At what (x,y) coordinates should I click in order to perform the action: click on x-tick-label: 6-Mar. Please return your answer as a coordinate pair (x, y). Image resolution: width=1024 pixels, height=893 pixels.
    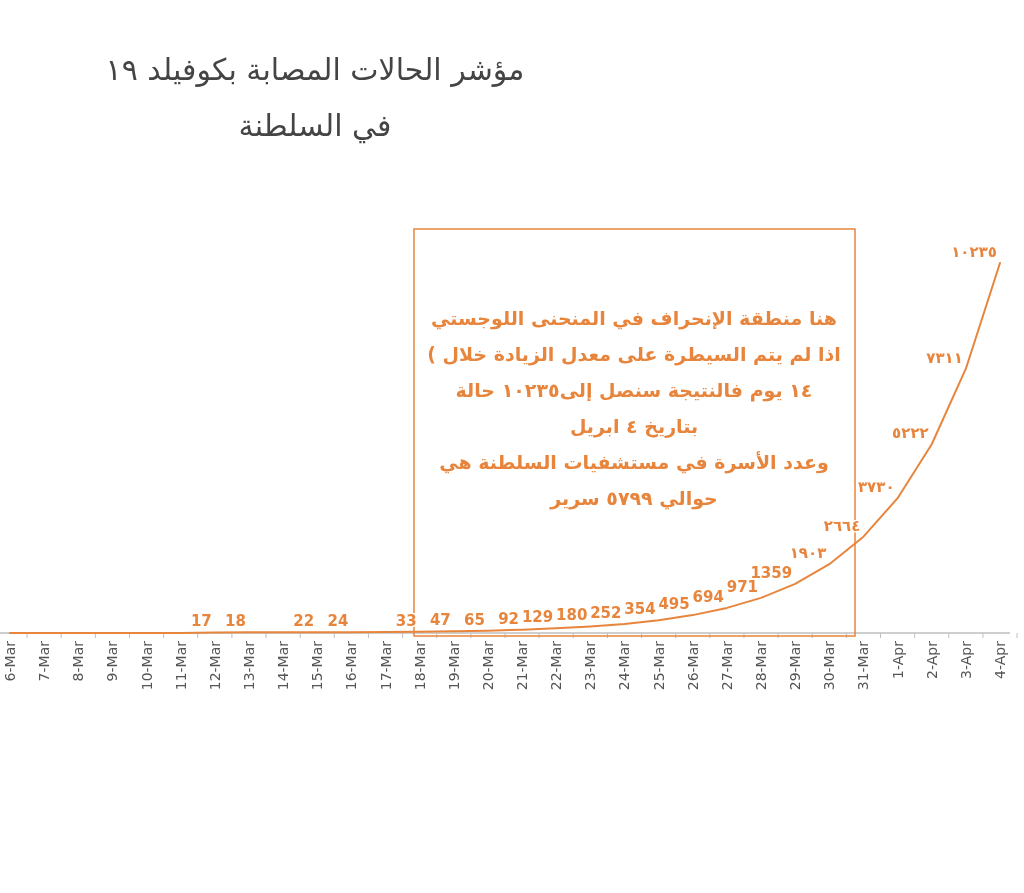
    Looking at the image, I should click on (10, 661).